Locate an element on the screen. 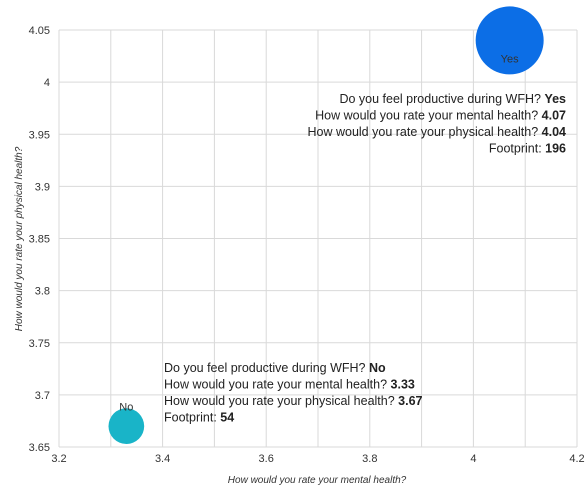 This screenshot has width=587, height=487. y-tick-label: 3.7 is located at coordinates (42, 396).